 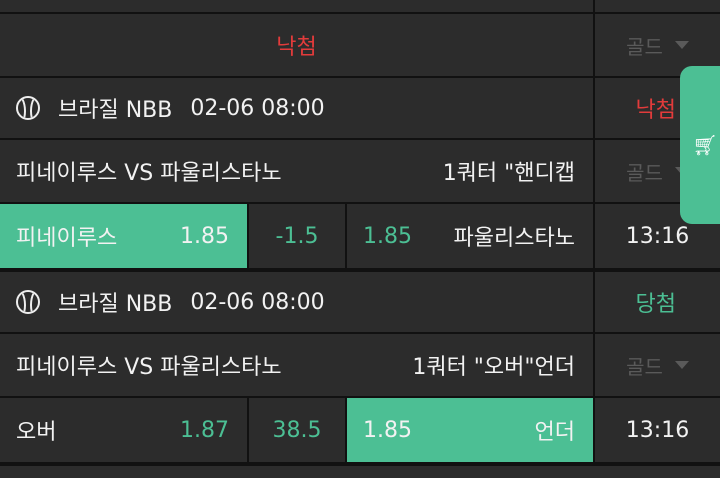 I want to click on home-label: 피네이루스, so click(x=67, y=238).